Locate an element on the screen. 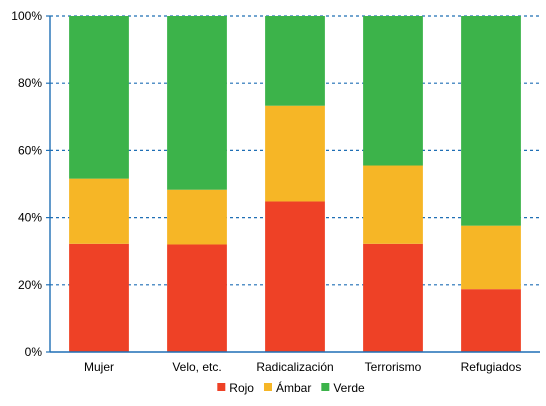 The image size is (546, 406). x-tick-label: Radicalización is located at coordinates (294, 367).